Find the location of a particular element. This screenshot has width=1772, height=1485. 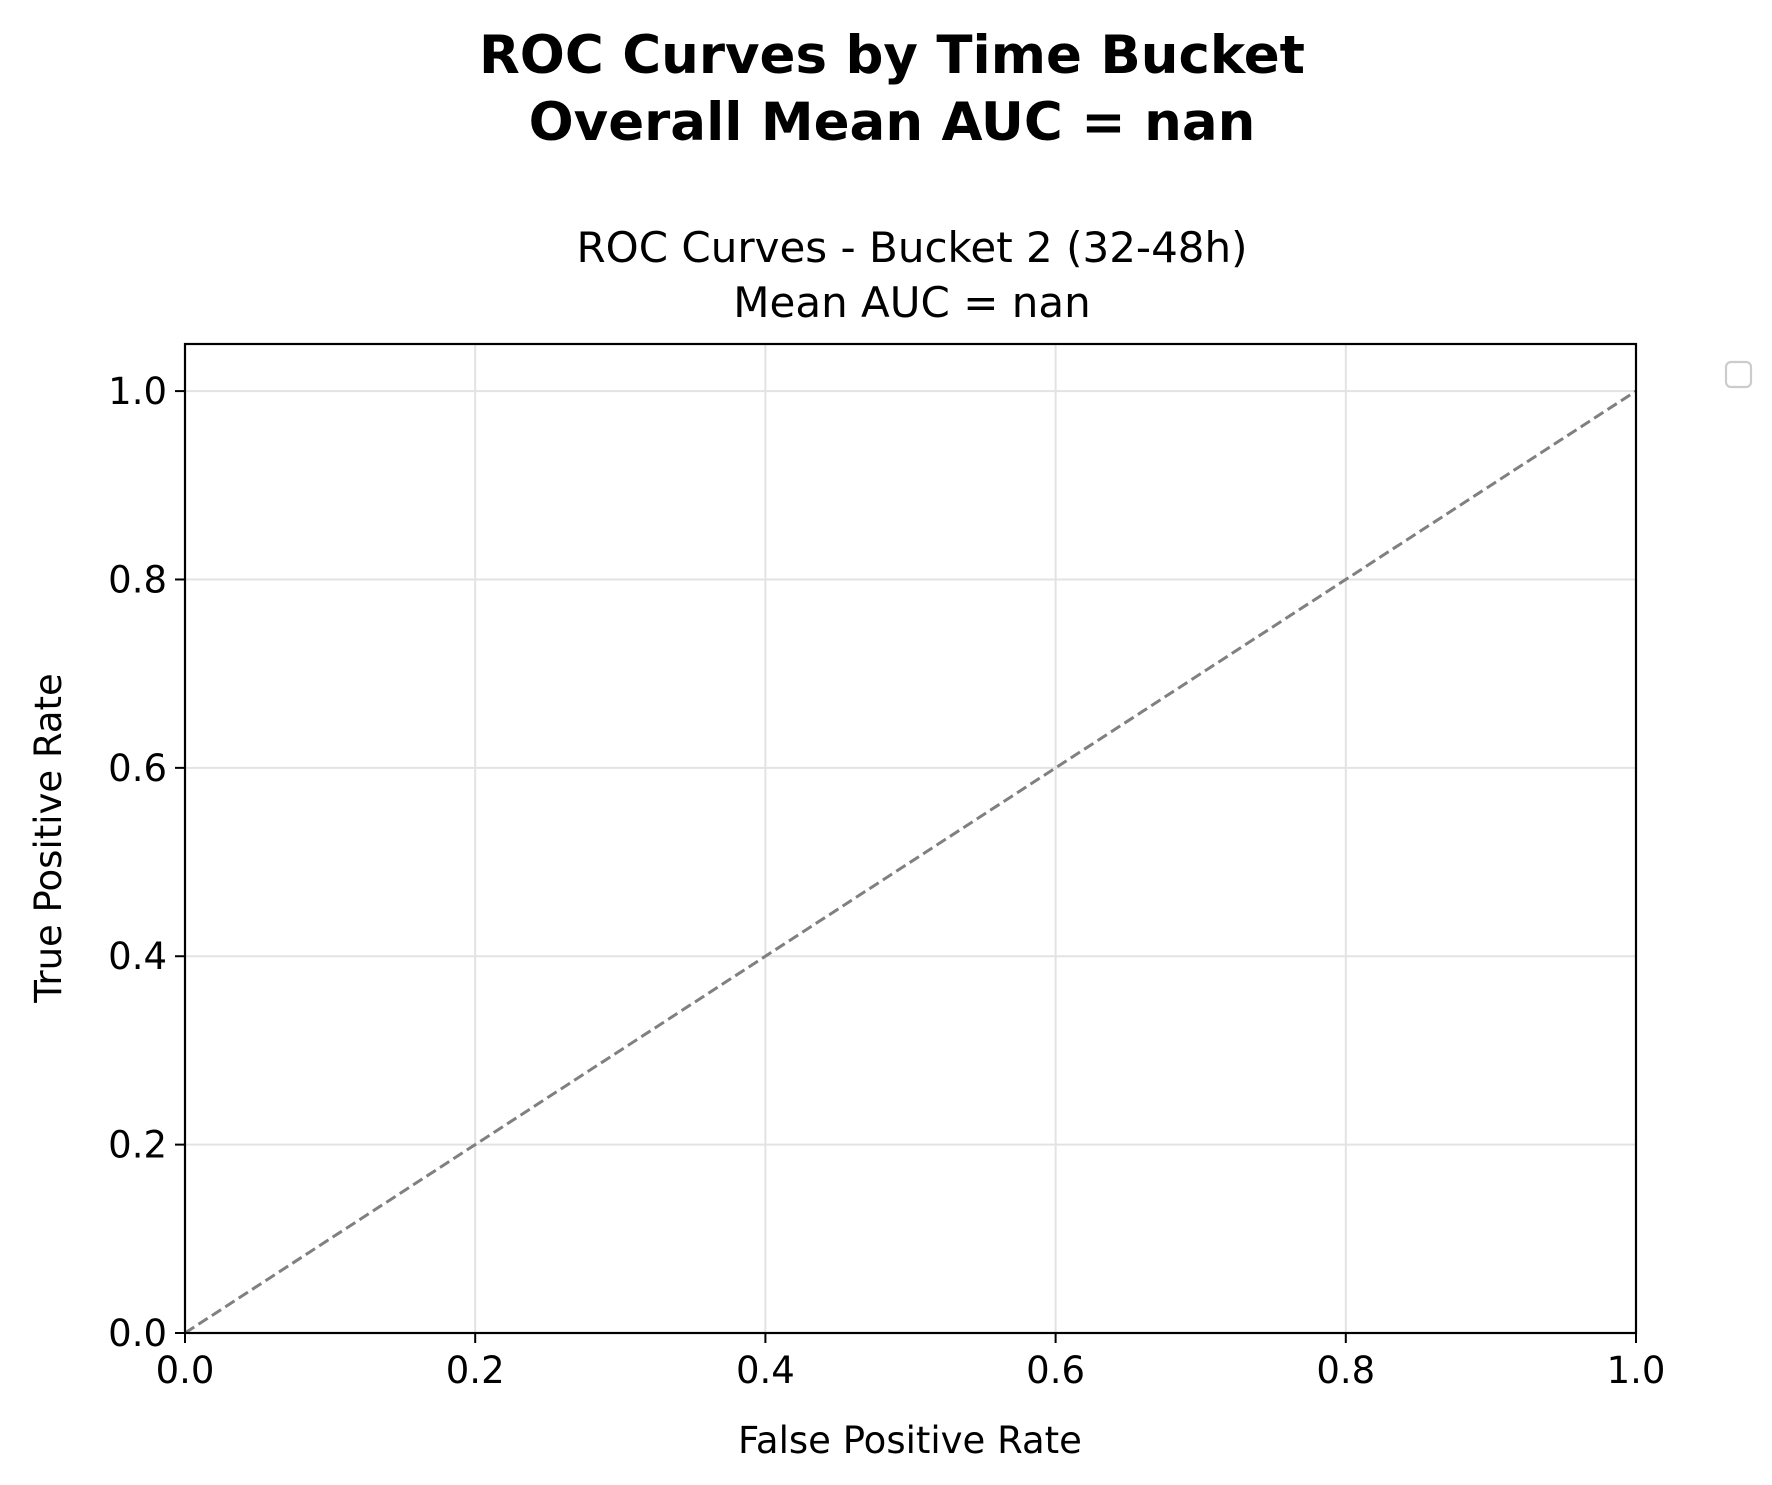

y-tick-label: 0.8 is located at coordinates (137, 579).